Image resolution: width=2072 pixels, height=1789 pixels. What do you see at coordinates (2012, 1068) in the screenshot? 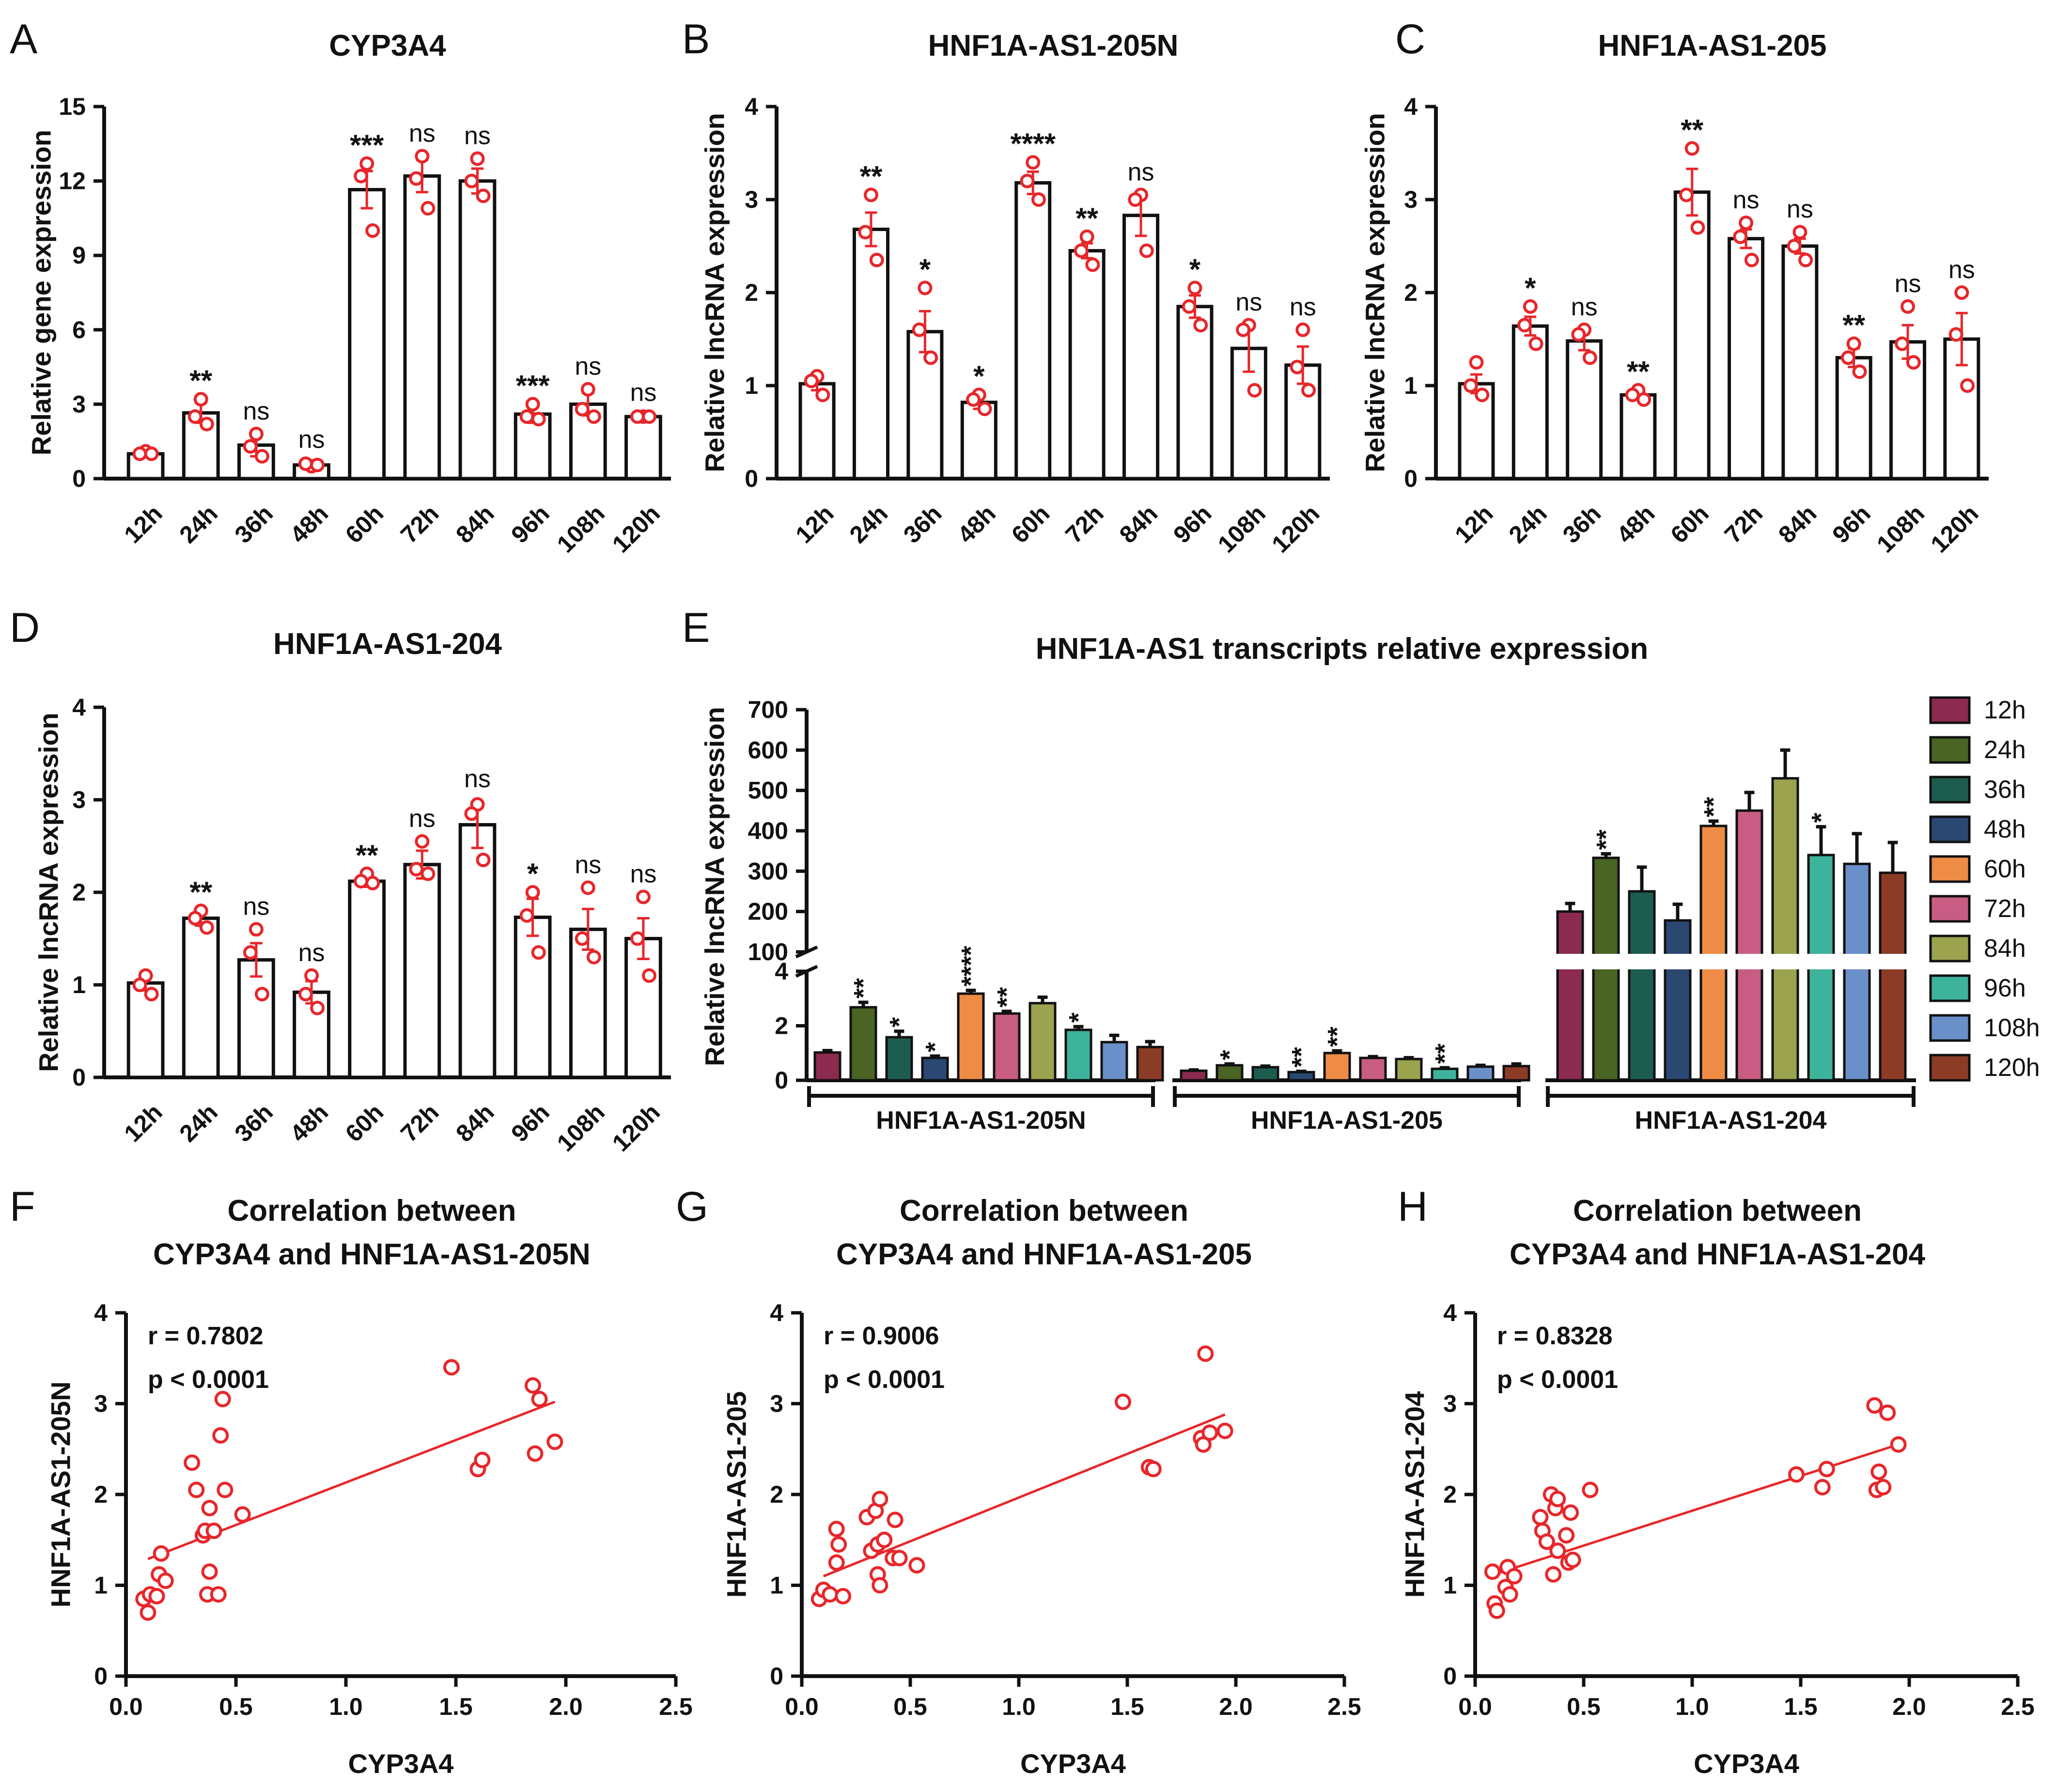
I see `legend-label: 120h` at bounding box center [2012, 1068].